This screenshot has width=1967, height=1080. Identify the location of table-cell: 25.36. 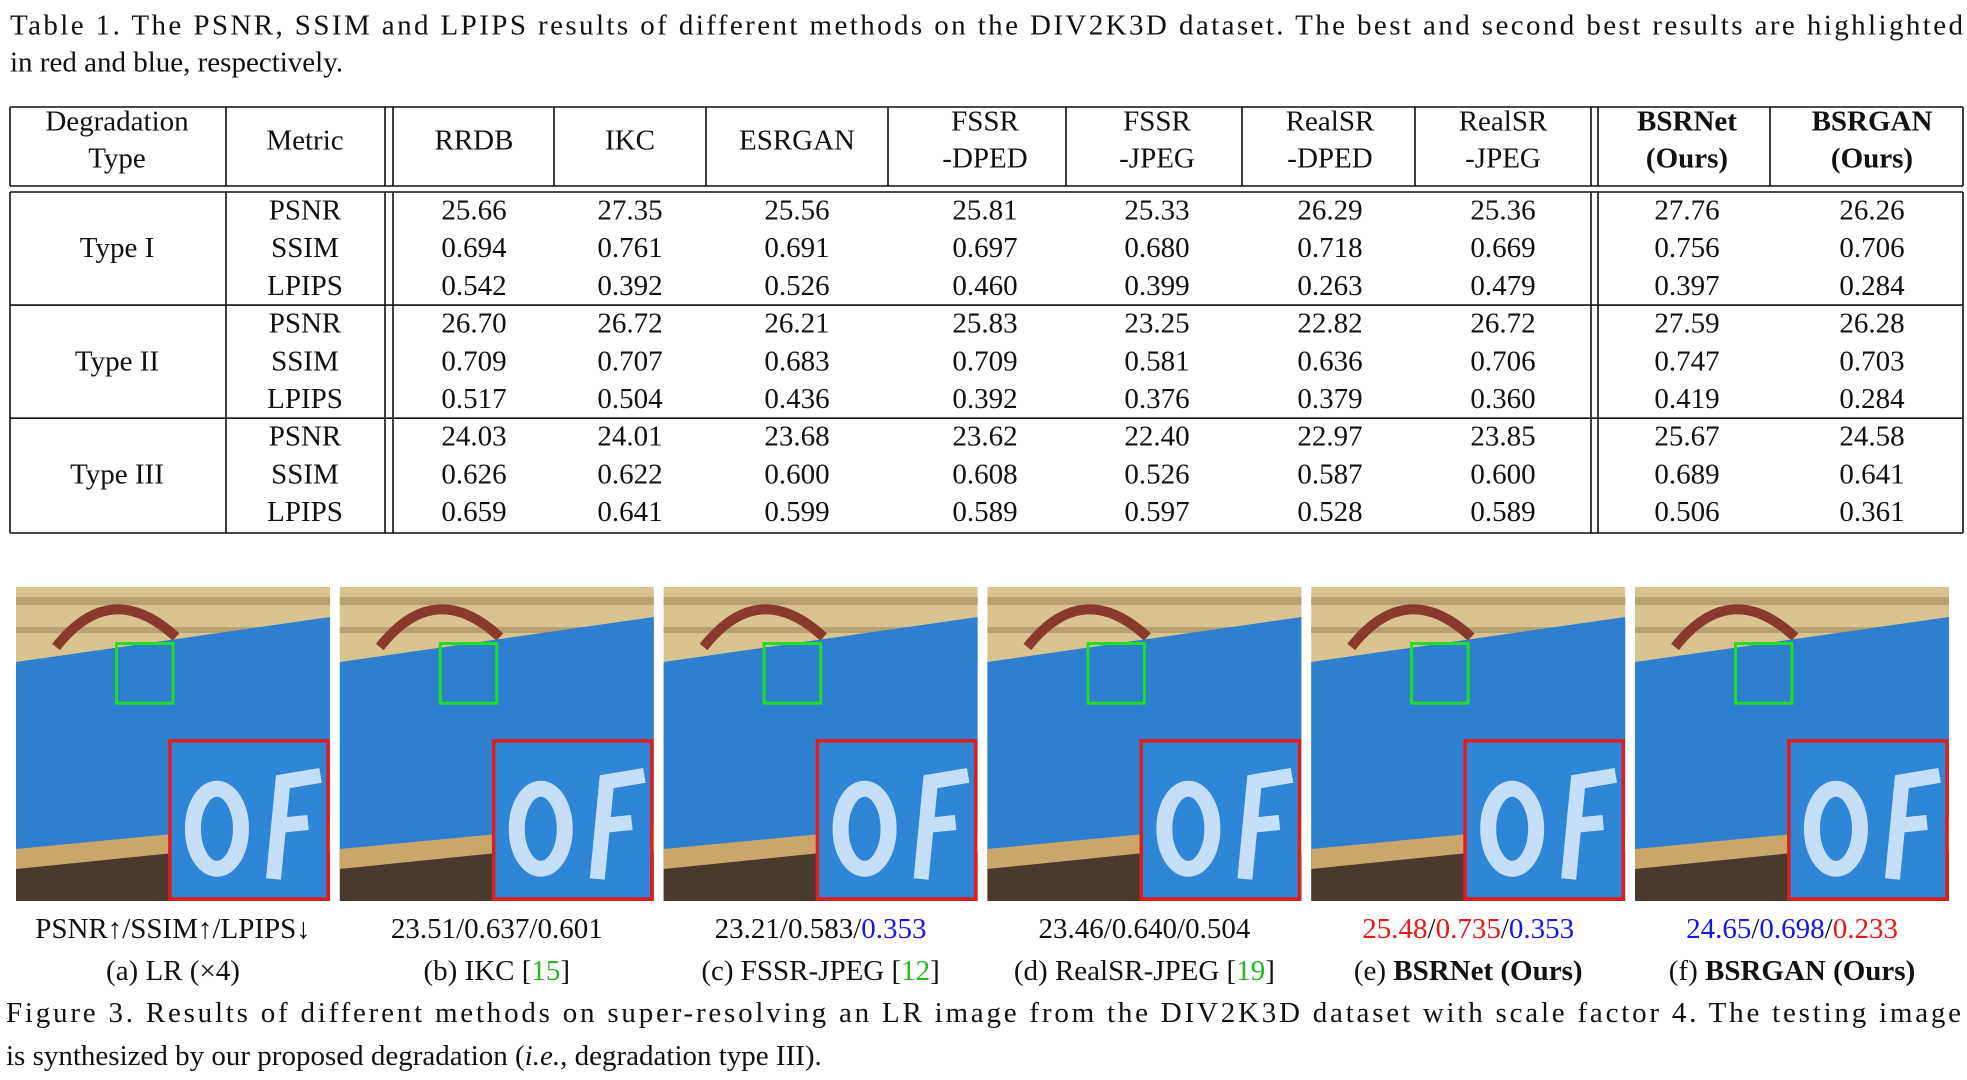
(1502, 211).